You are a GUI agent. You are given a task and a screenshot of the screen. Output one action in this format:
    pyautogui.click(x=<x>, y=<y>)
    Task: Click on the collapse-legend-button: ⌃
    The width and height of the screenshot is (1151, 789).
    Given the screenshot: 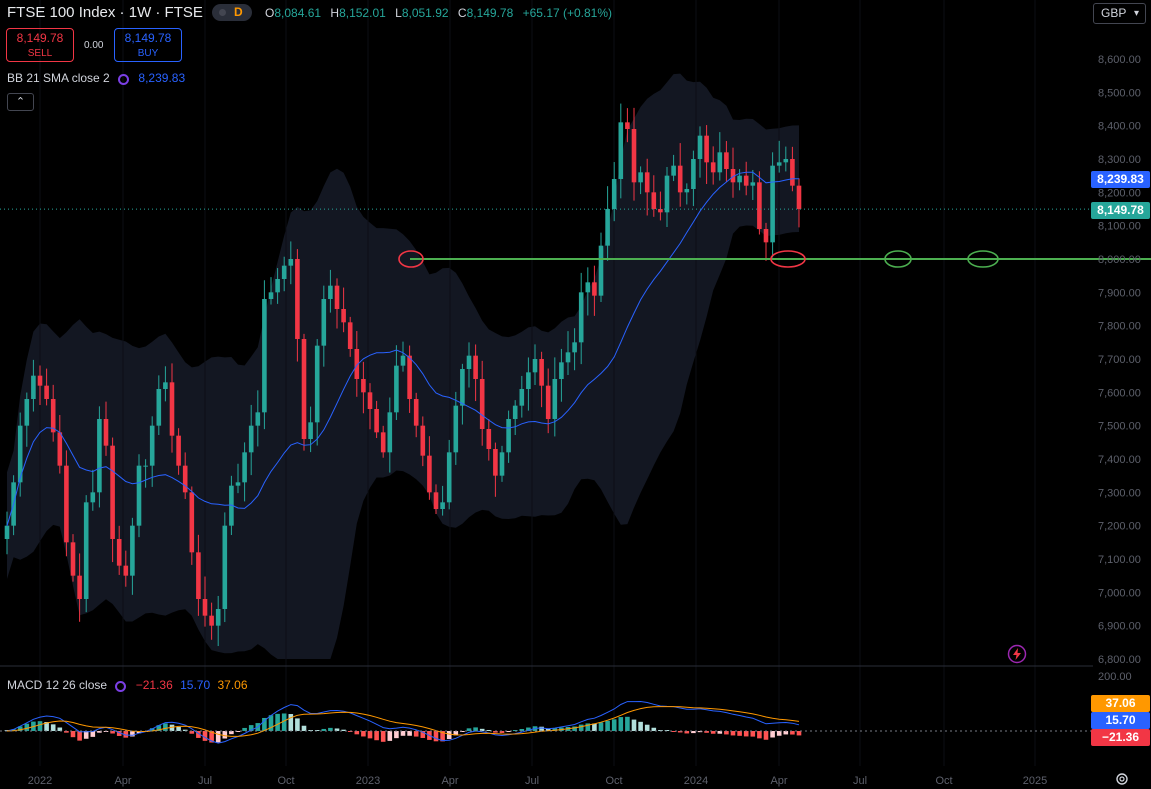 What is the action you would take?
    pyautogui.click(x=20, y=102)
    